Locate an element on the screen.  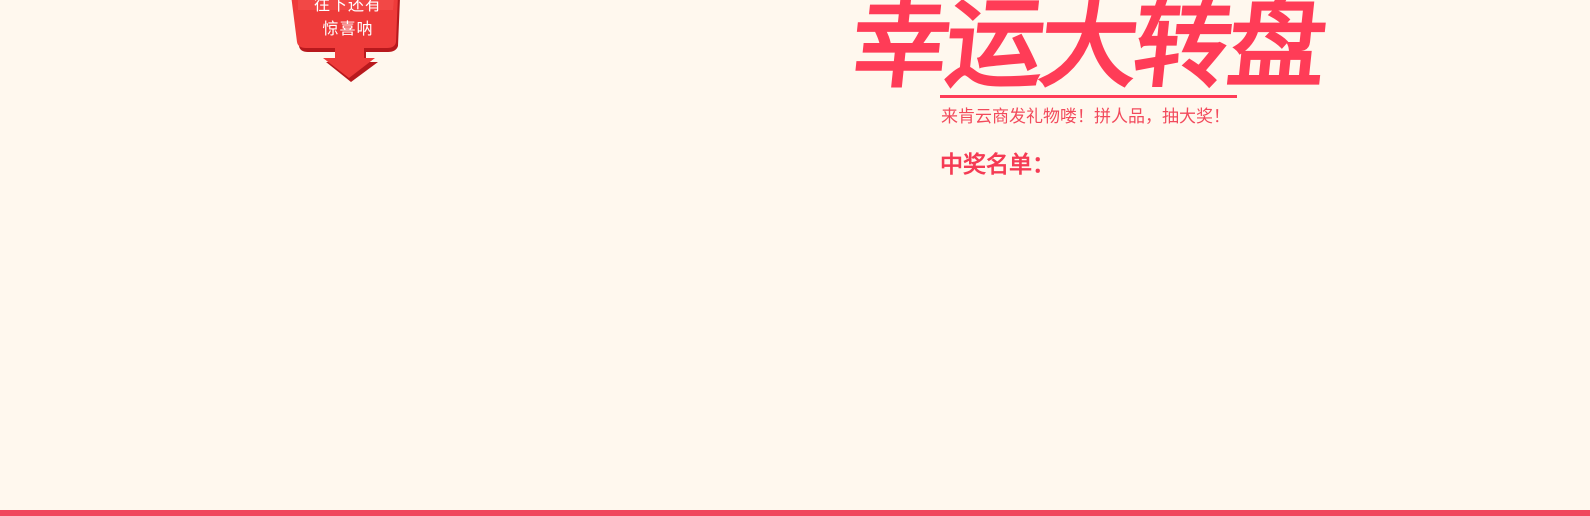
subtitle: 来肯云商发礼物喽！拼人品，抽大奖！ is located at coordinates (1085, 117).